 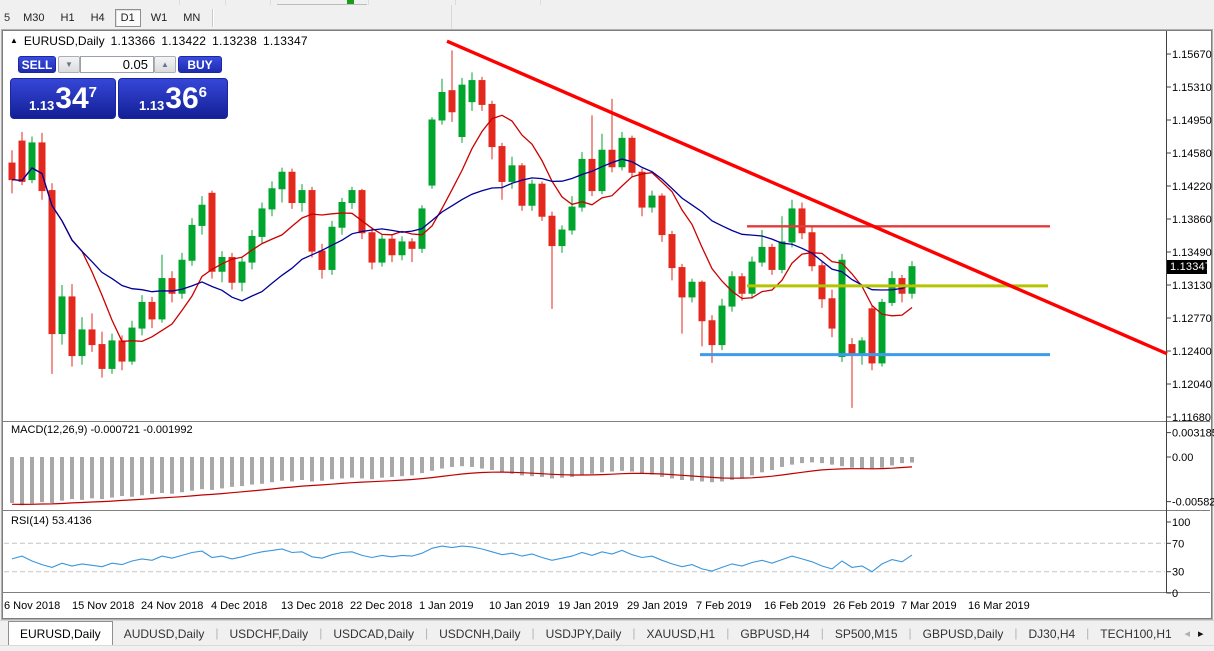 I want to click on tf-button-W1: W1, so click(x=159, y=17).